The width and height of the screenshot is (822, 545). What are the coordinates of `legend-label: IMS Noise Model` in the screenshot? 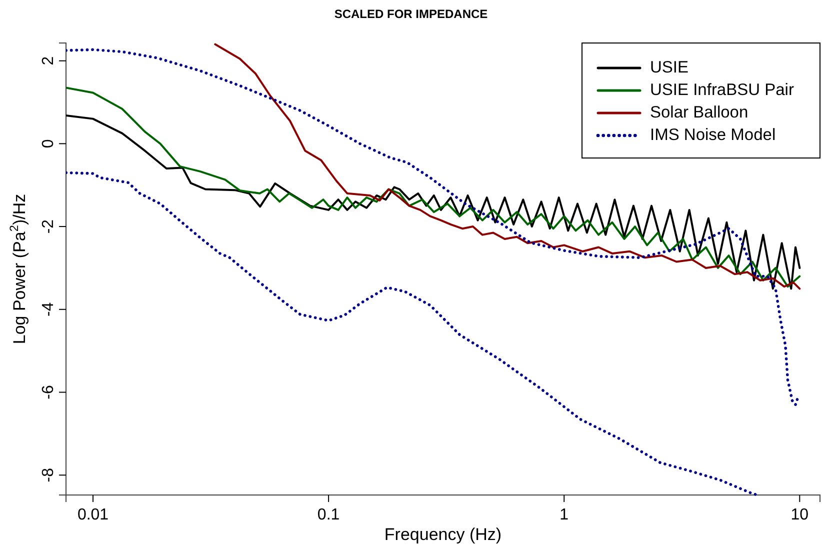 It's located at (713, 135).